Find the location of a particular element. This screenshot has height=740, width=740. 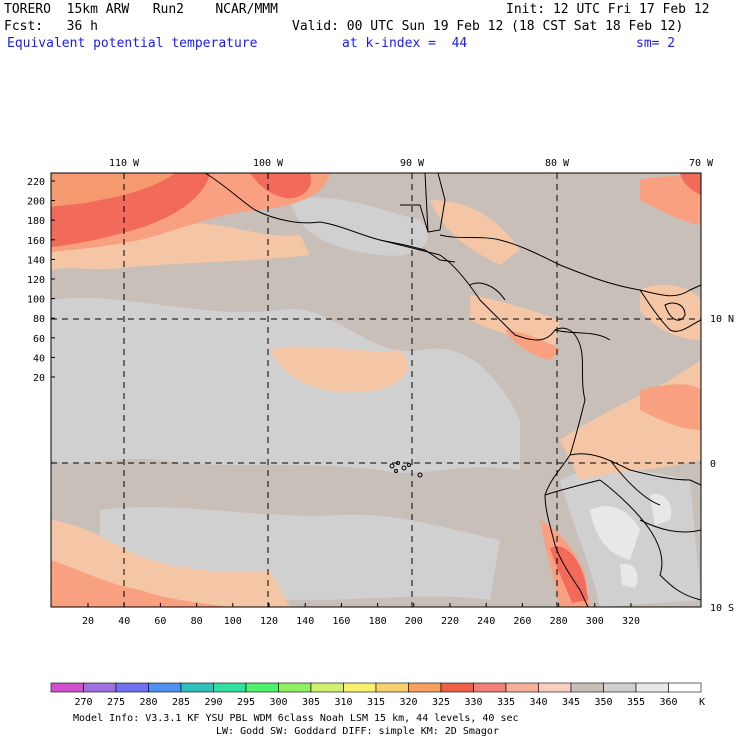

lon-label: 70 W is located at coordinates (701, 163).